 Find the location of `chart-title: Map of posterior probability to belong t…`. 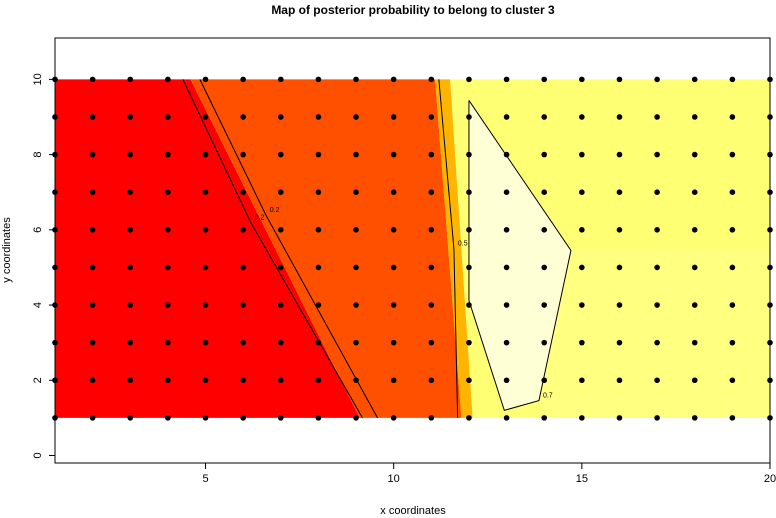

chart-title: Map of posterior probability to belong t… is located at coordinates (413, 10).